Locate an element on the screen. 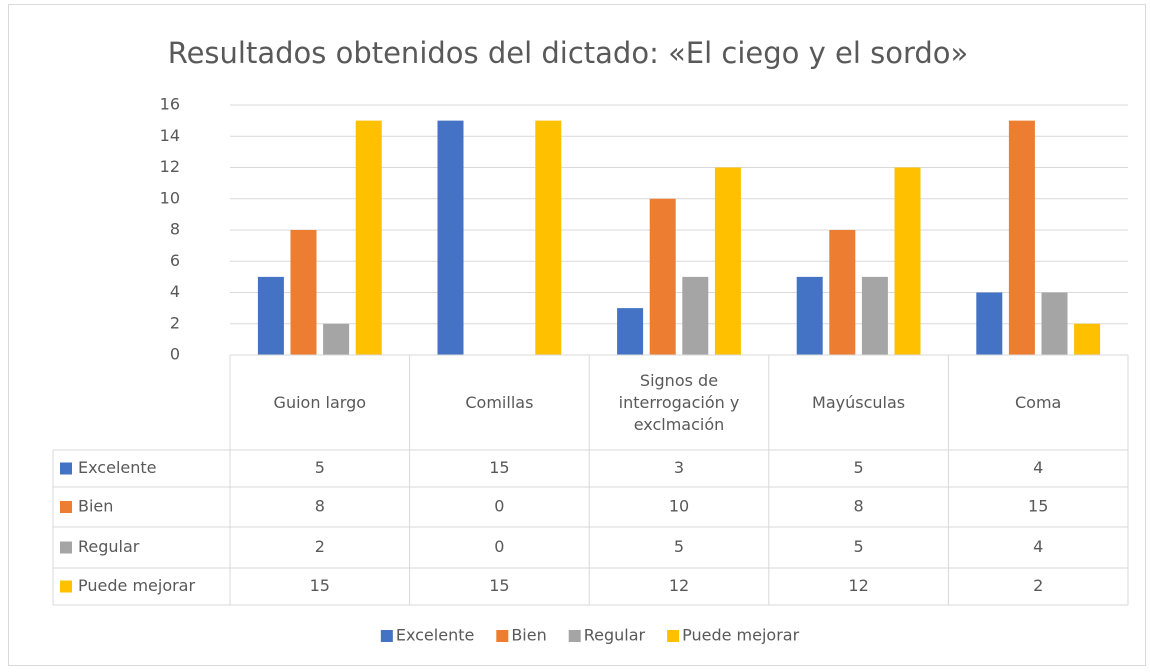 The image size is (1150, 672). category-cell: Signos de interrogación y exclmación is located at coordinates (679, 402).